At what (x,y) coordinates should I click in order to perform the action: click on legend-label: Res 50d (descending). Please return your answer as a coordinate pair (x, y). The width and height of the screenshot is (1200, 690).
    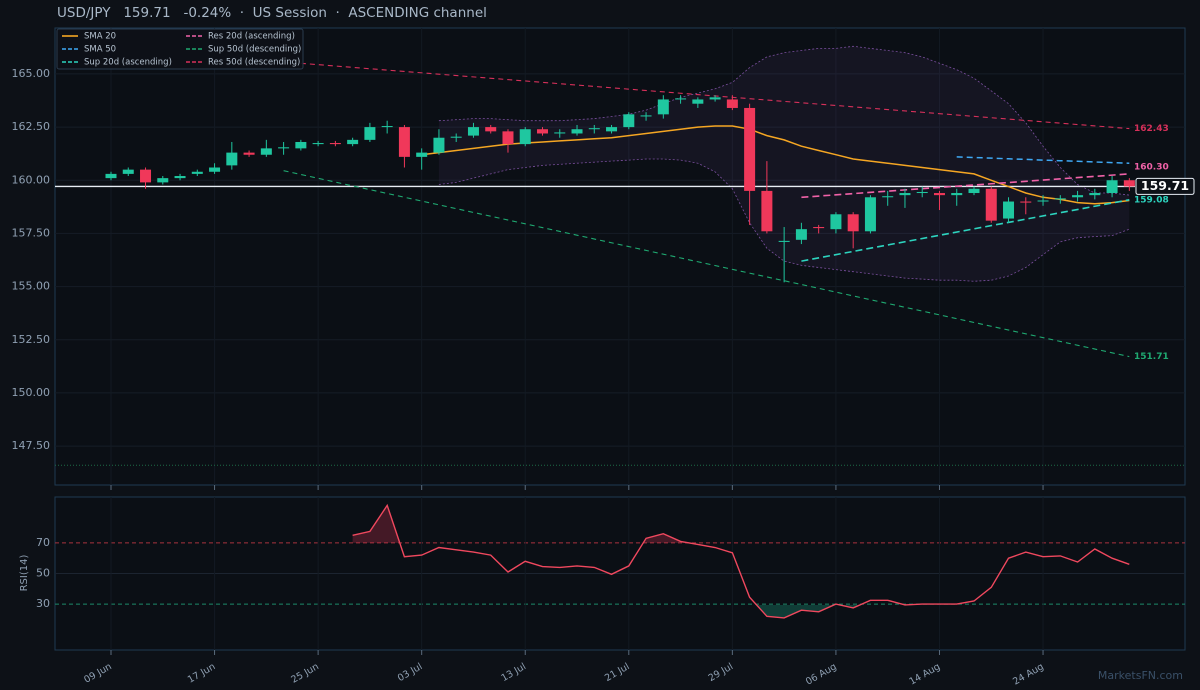
    Looking at the image, I should click on (254, 63).